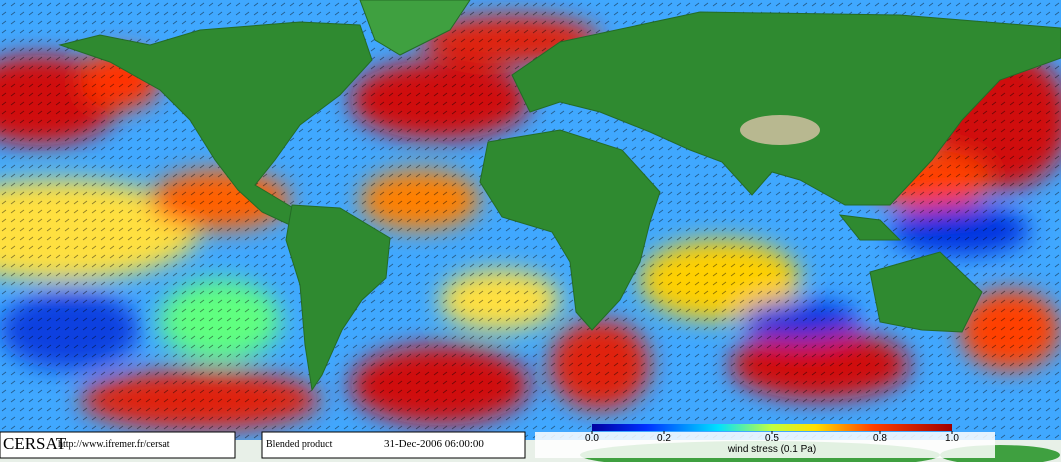 The height and width of the screenshot is (462, 1061). I want to click on colorbar-label: wind stress (0.1 Pa), so click(771, 449).